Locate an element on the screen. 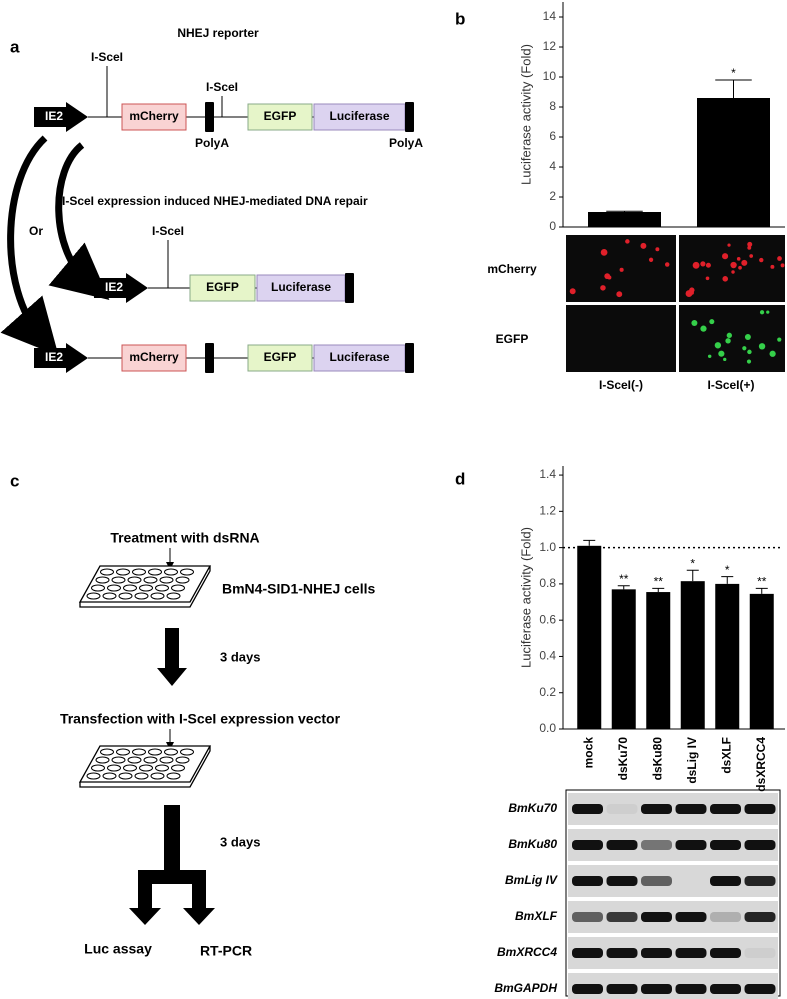 This screenshot has height=999, width=787. output-label: RT-PCR is located at coordinates (226, 951).